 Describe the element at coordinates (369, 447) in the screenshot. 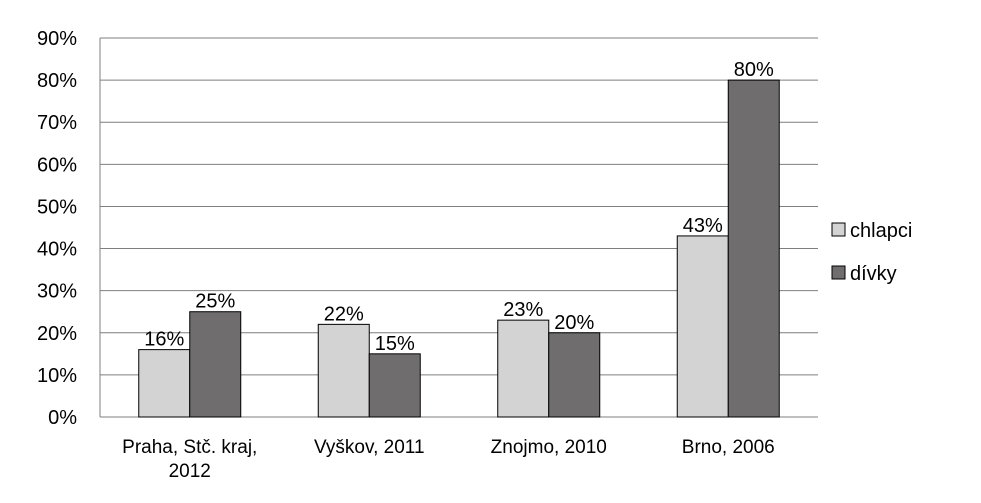

I see `x-category-label: Vyškov, 2011` at that location.